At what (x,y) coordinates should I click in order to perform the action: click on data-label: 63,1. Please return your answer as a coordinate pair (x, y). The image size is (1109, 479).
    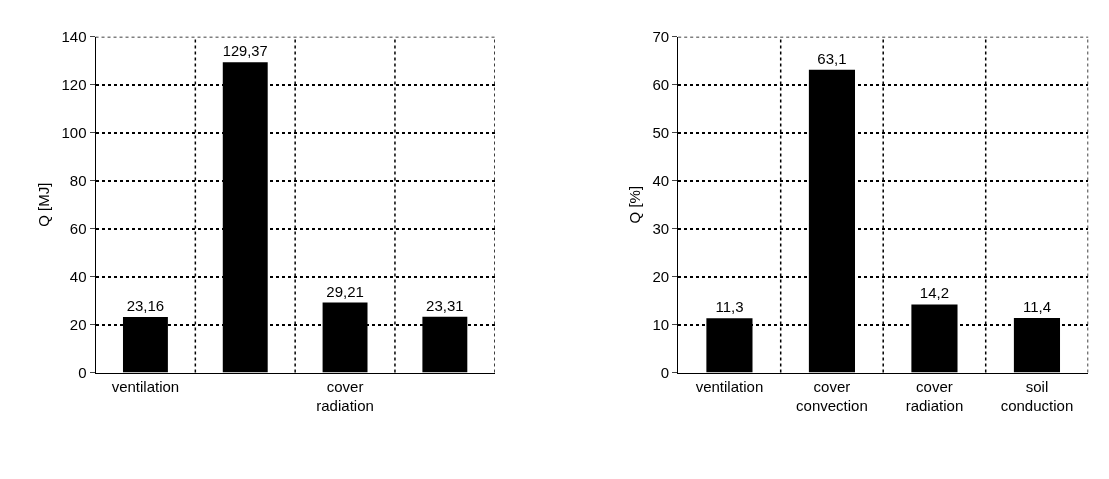
    Looking at the image, I should click on (832, 58).